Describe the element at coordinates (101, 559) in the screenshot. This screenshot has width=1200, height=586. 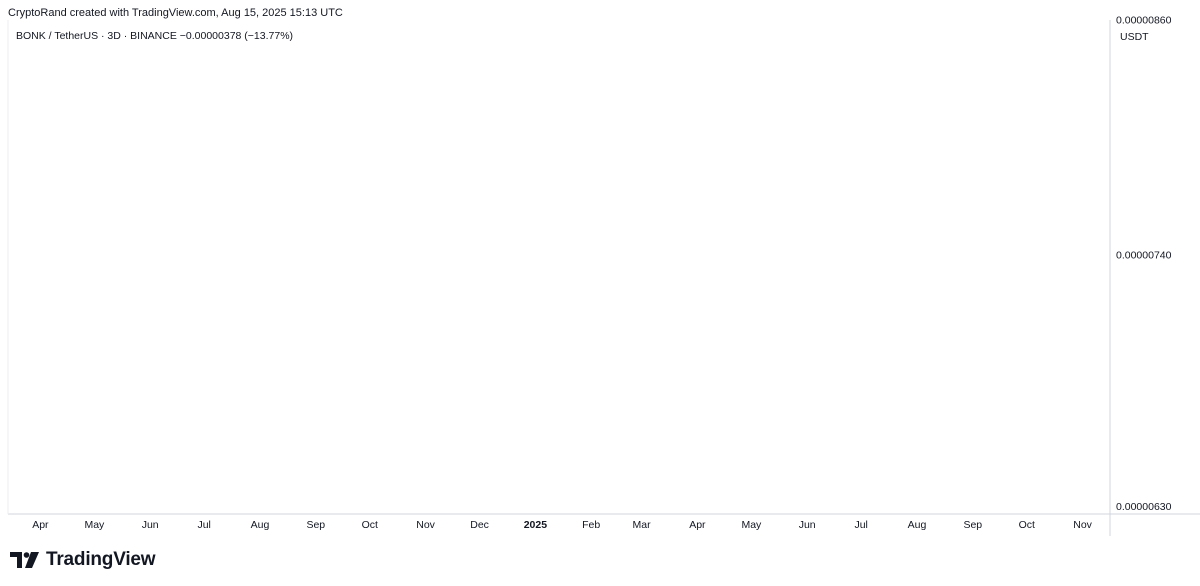
I see `tradingview-logo-text: TradingView` at that location.